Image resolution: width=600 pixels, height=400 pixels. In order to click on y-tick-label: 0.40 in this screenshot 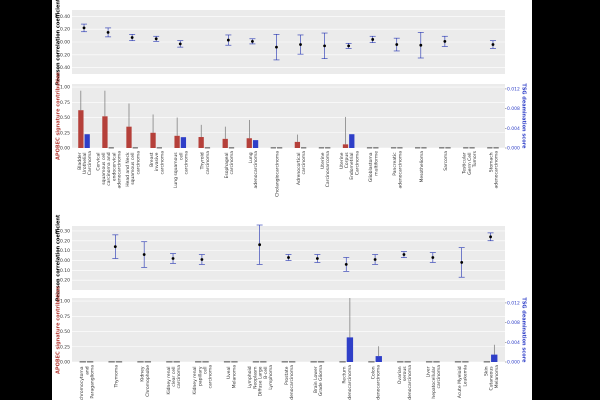, I will do `click(65, 17)`.